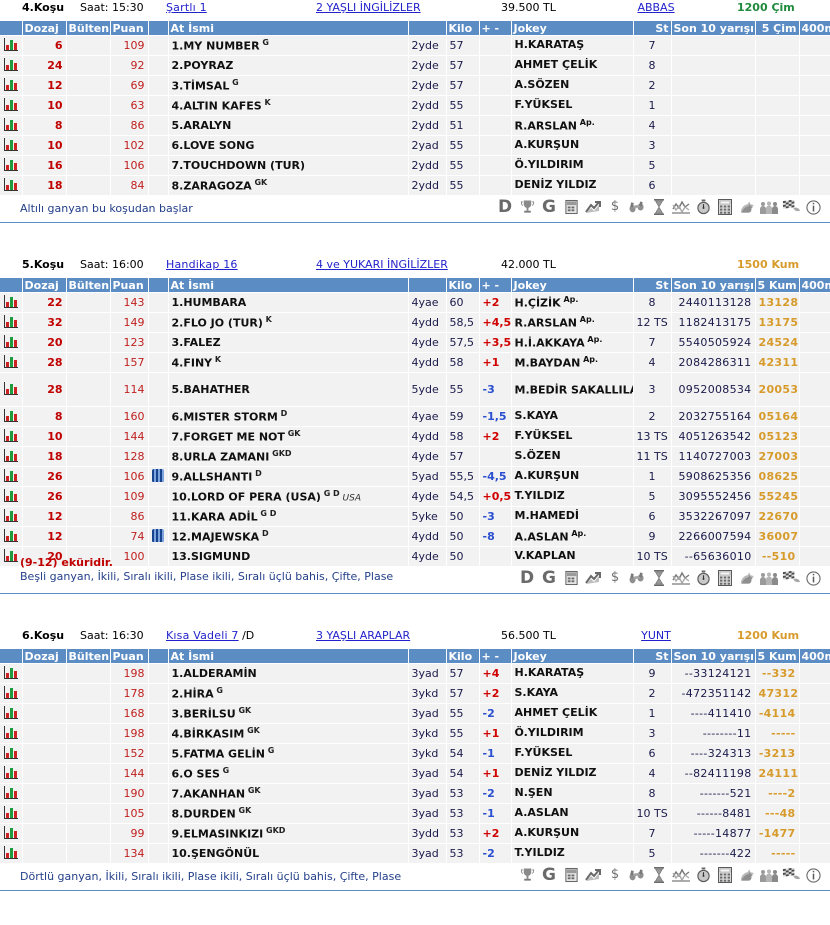 This screenshot has width=830, height=925. What do you see at coordinates (288, 536) in the screenshot?
I see `cell-horse-name: 12.MAJEWSKA D` at bounding box center [288, 536].